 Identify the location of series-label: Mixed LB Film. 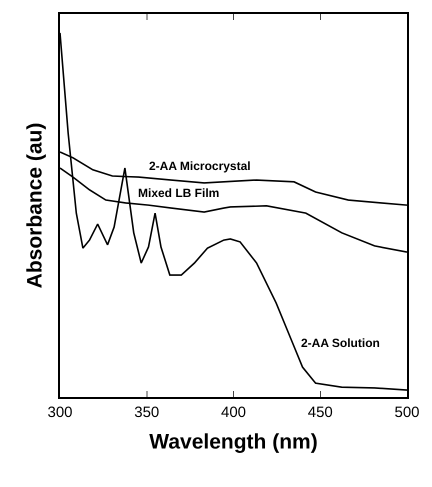
(179, 193).